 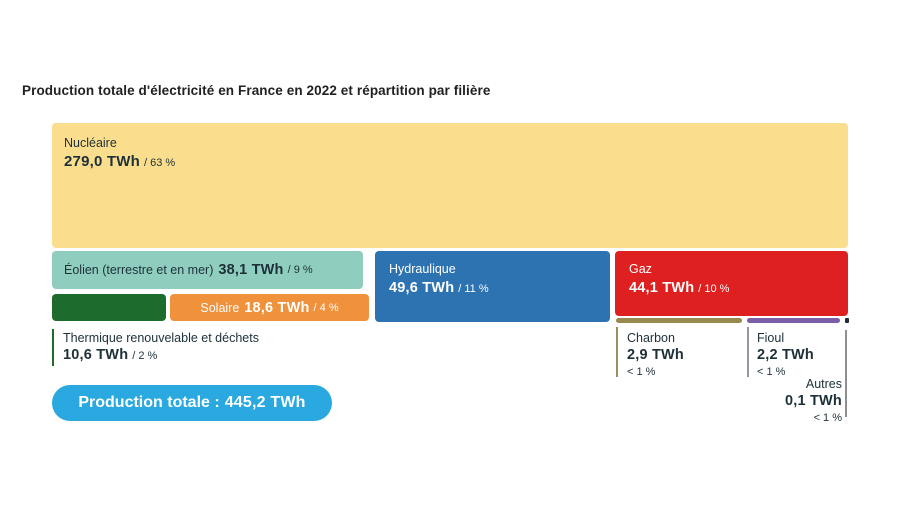 What do you see at coordinates (823, 384) in the screenshot?
I see `segment-name: Autres` at bounding box center [823, 384].